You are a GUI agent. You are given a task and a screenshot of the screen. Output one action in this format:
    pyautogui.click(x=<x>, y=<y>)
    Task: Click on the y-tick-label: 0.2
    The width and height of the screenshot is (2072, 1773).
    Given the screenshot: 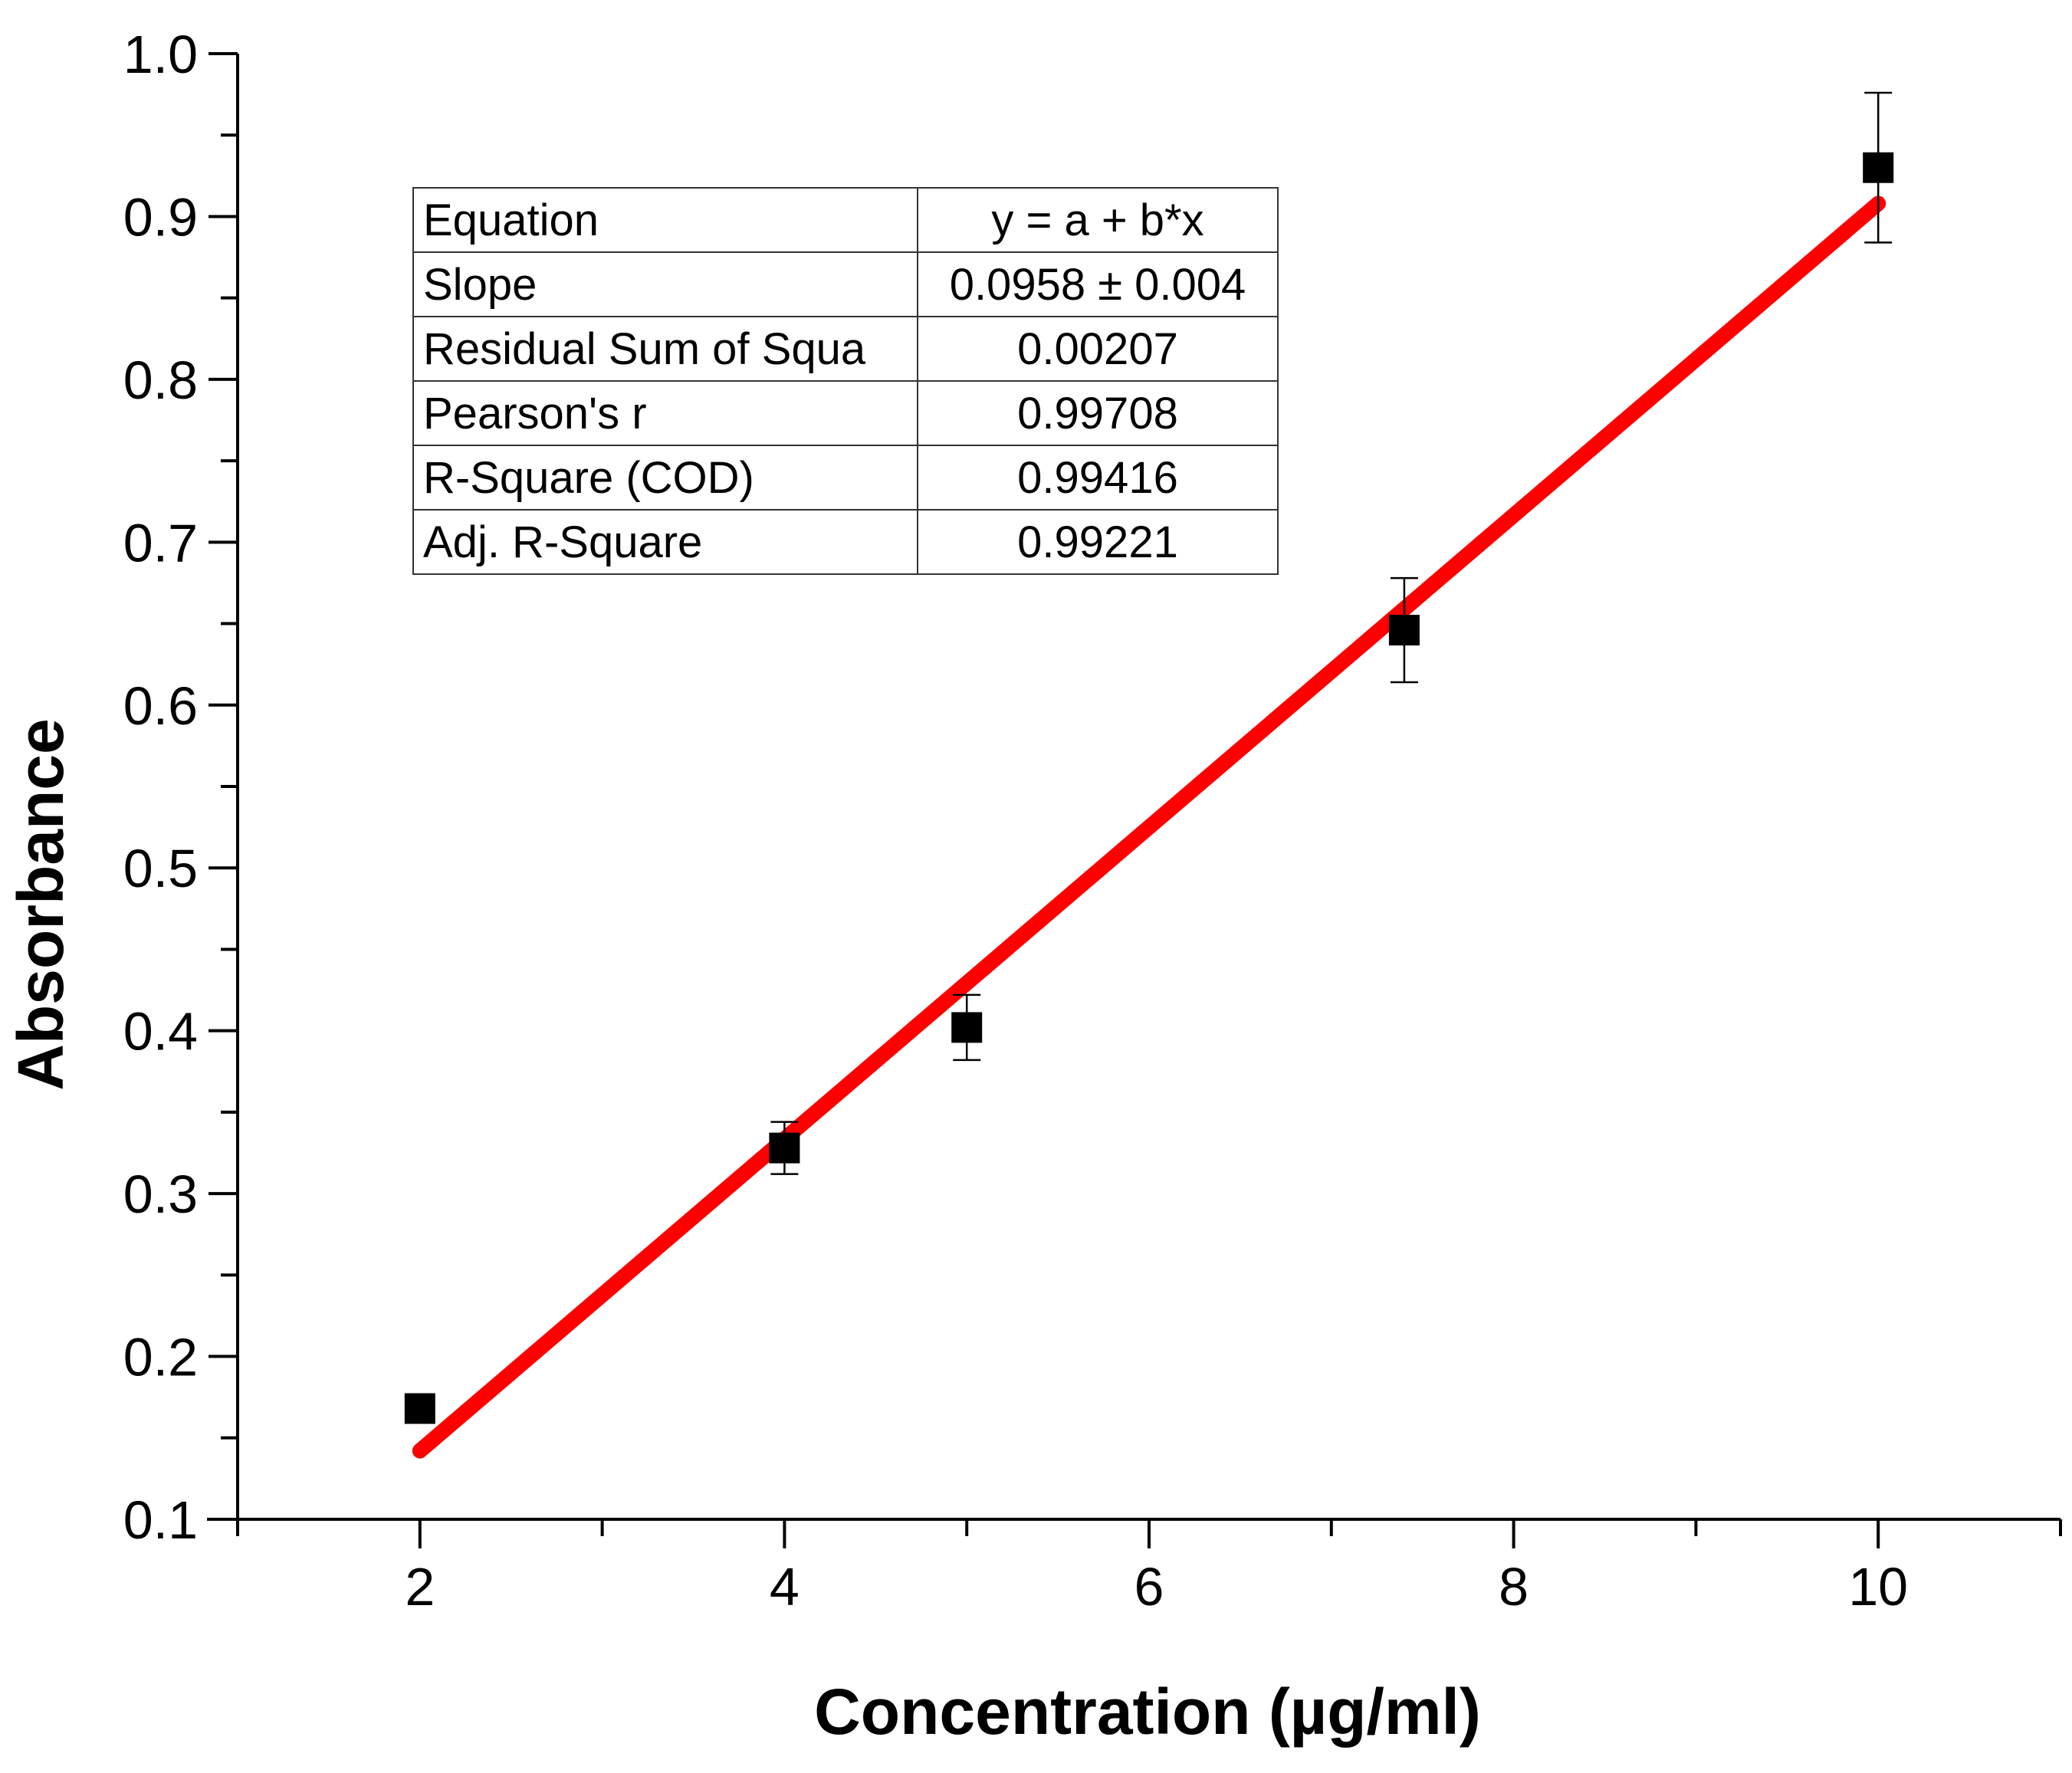 What is the action you would take?
    pyautogui.click(x=160, y=1358)
    